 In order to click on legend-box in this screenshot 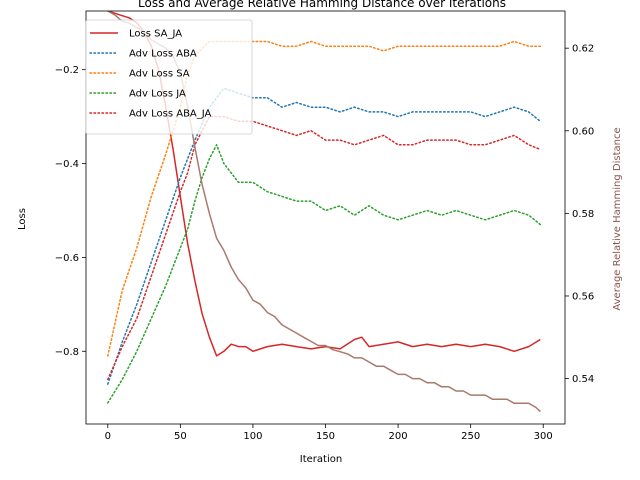, I will do `click(169, 77)`.